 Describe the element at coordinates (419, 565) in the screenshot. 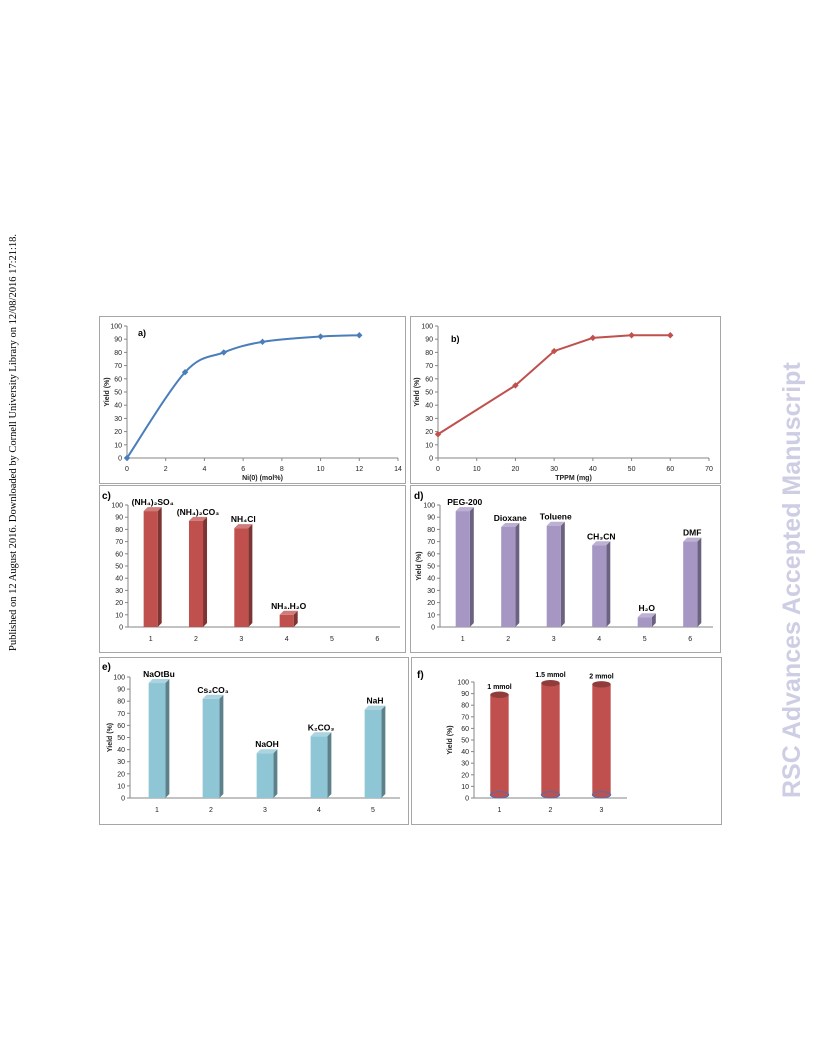

I see `y-axis-title: Yield (%)` at that location.